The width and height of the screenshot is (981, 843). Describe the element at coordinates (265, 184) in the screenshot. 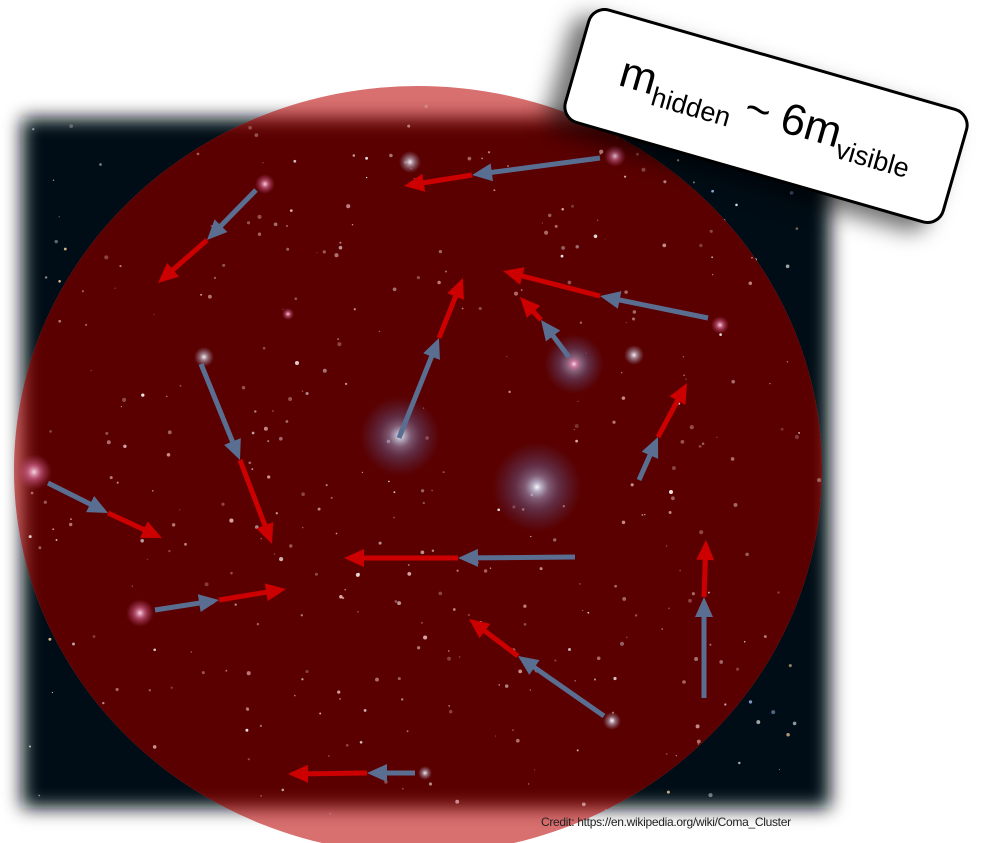

I see `galaxy-upper-left` at that location.